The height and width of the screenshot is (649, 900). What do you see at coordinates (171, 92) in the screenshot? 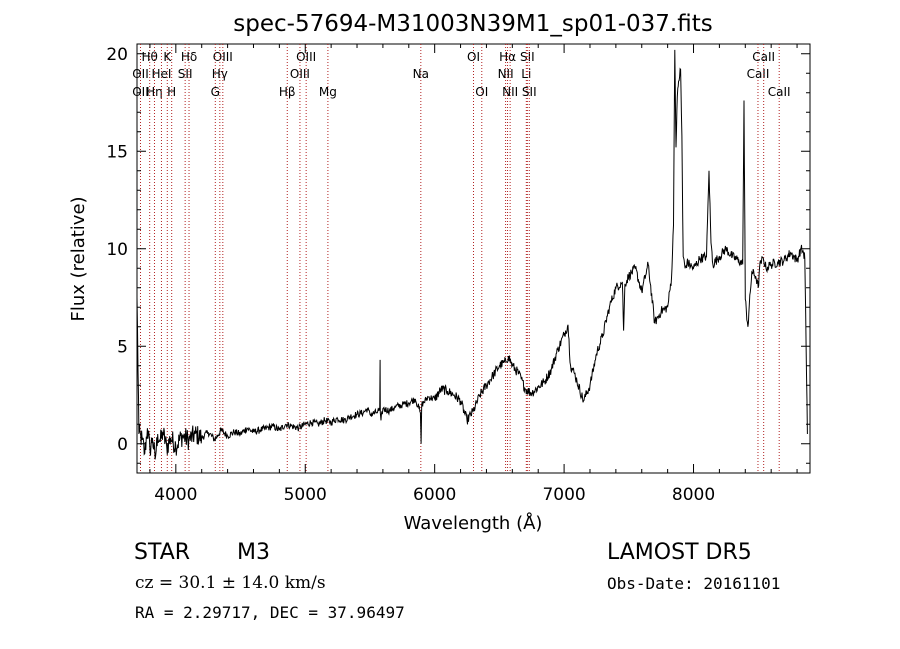
I see `line-label: H` at bounding box center [171, 92].